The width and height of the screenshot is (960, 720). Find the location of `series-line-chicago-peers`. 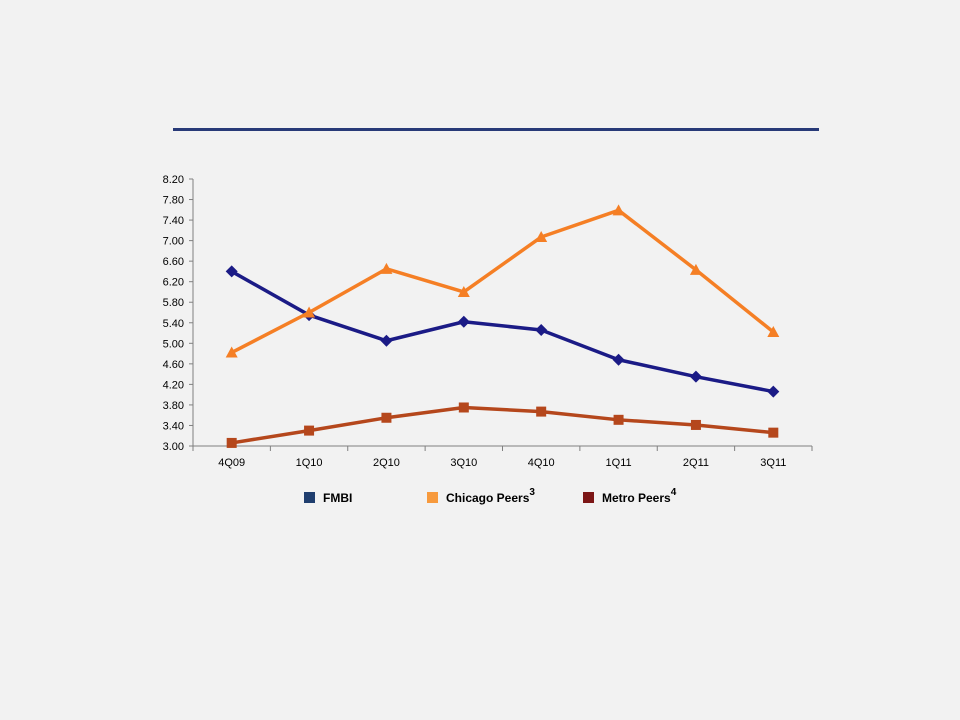

series-line-chicago-peers is located at coordinates (502, 281).